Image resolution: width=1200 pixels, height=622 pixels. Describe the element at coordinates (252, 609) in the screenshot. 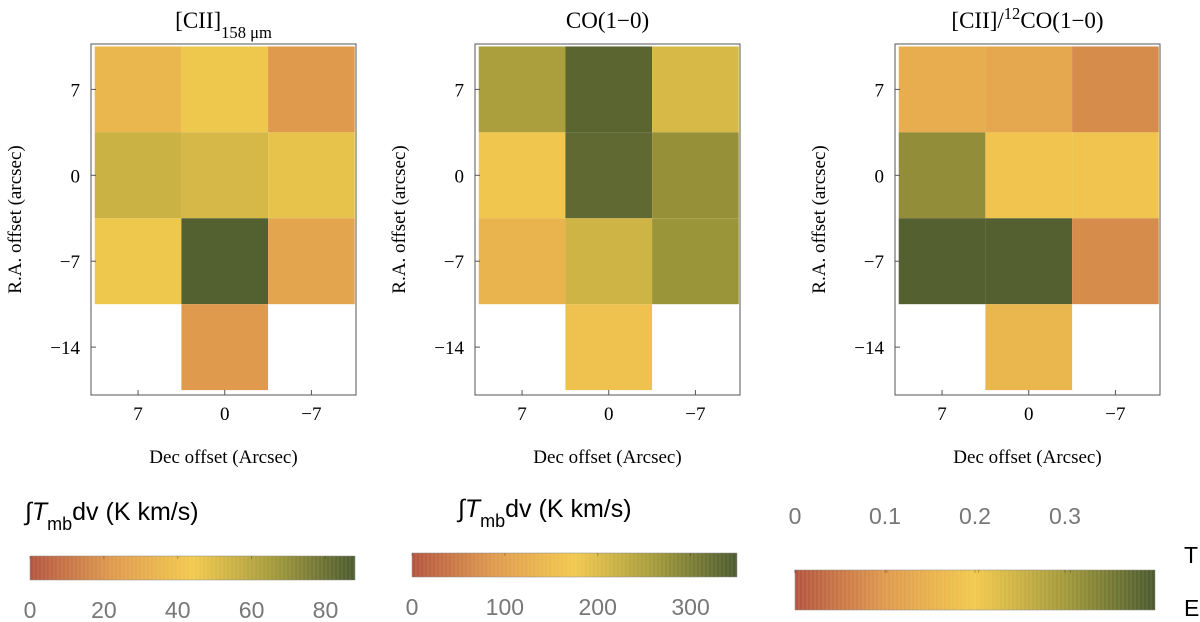

I see `colorbar-tick-label: 60` at that location.